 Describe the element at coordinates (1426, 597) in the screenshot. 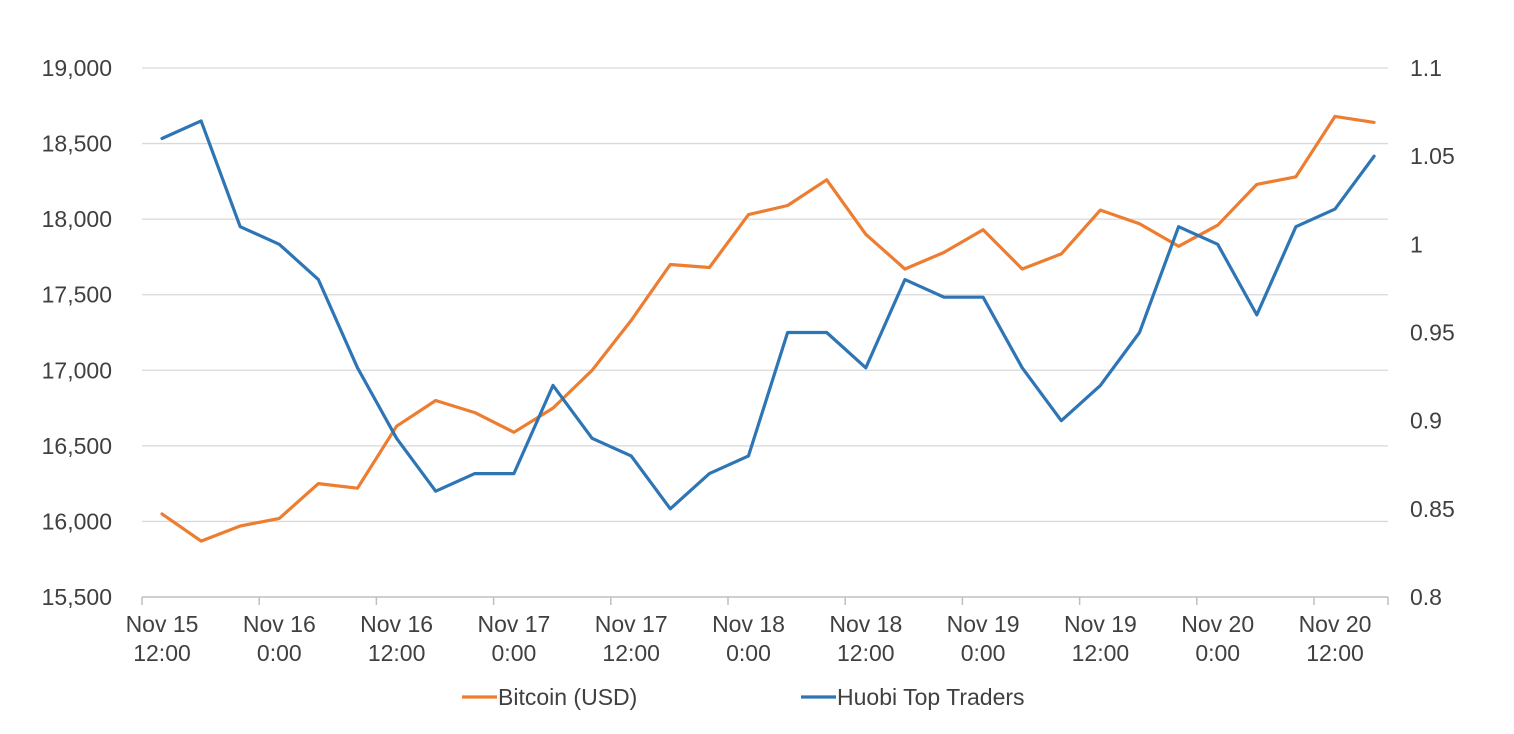

I see `y-right-tick-label: 0.8` at that location.